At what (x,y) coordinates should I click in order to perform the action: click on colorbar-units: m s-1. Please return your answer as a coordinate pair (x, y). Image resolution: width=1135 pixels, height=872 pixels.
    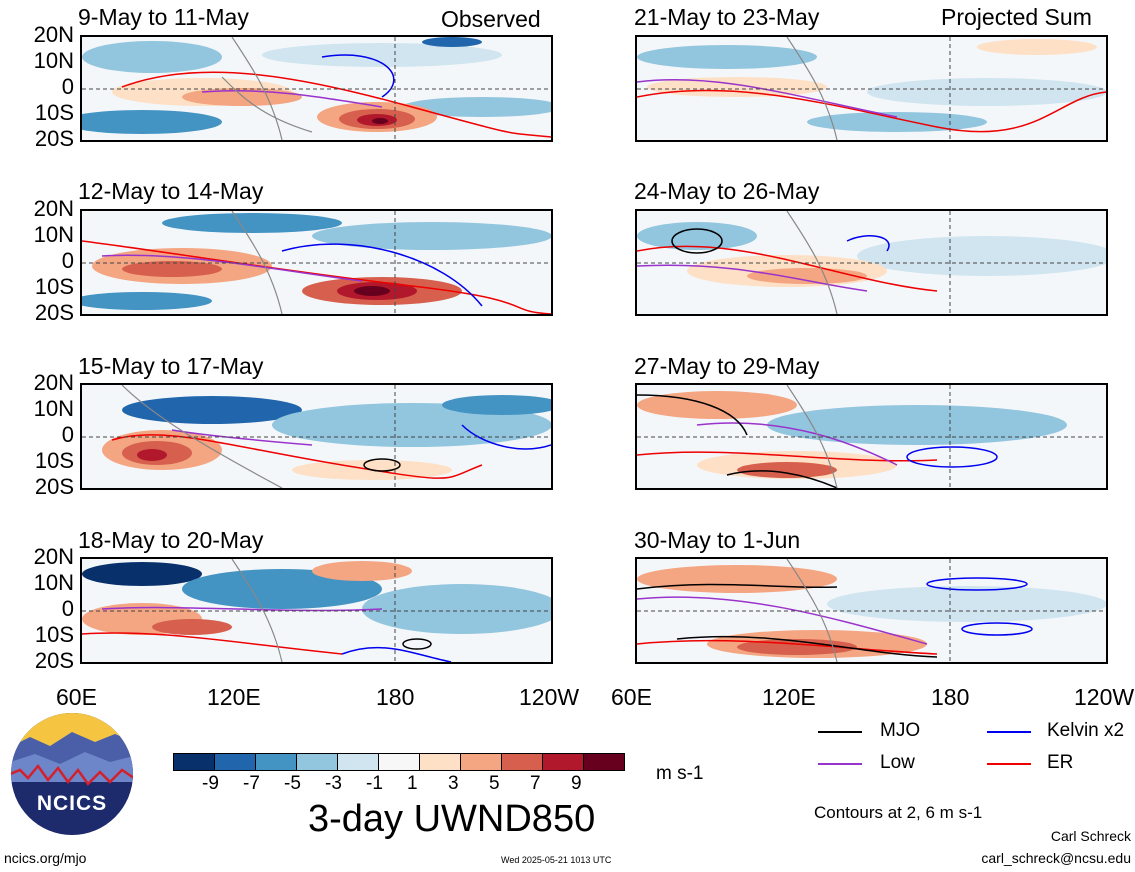
    Looking at the image, I should click on (680, 773).